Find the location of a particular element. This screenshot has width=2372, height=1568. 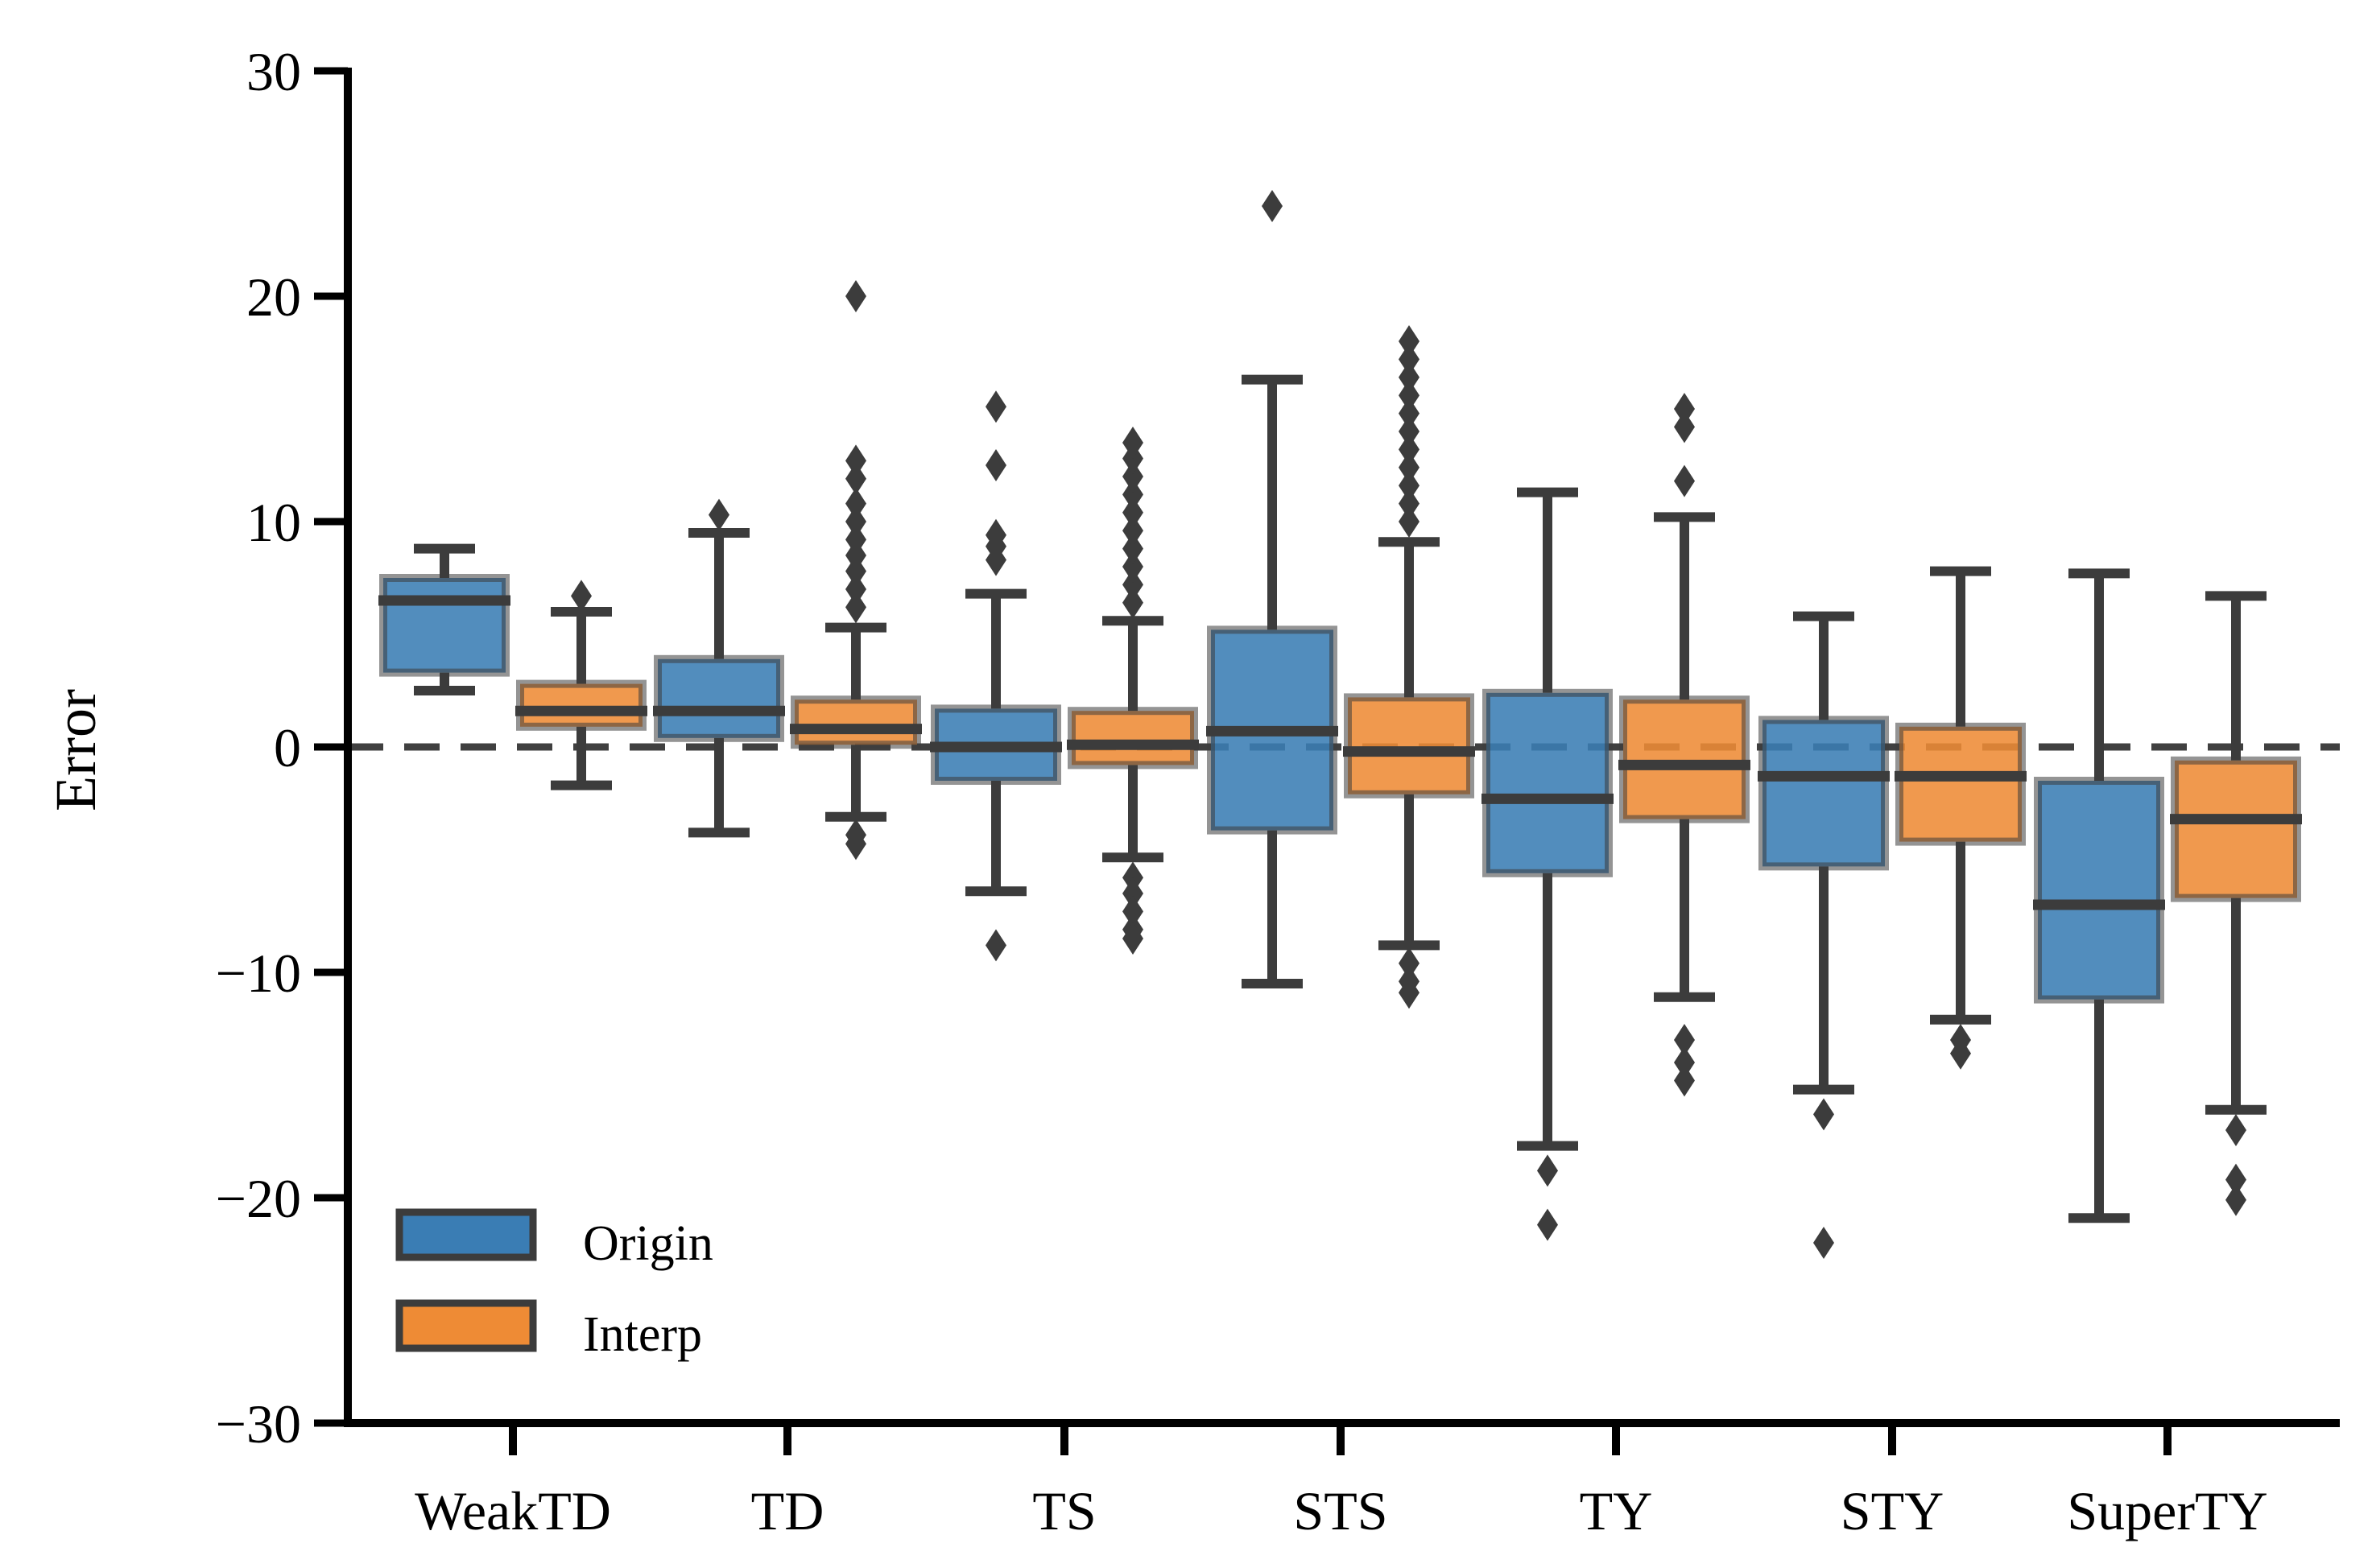

box-td-origin is located at coordinates (719, 683).